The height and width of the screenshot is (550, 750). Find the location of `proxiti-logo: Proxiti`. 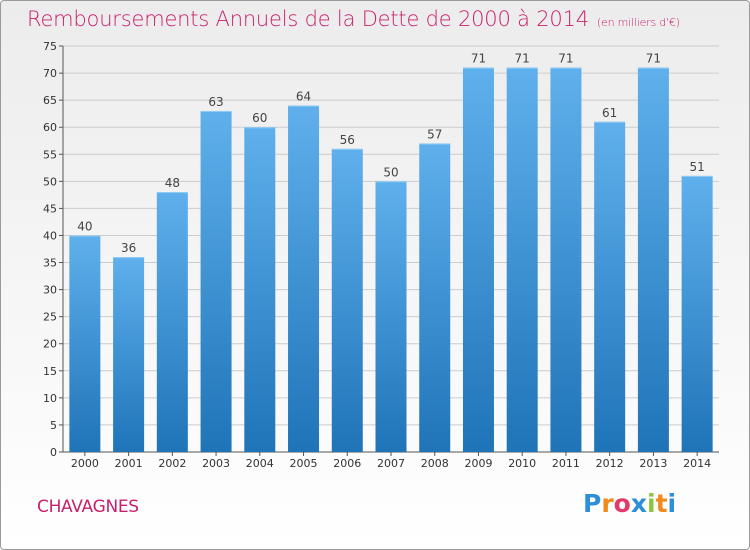

proxiti-logo: Proxiti is located at coordinates (629, 503).